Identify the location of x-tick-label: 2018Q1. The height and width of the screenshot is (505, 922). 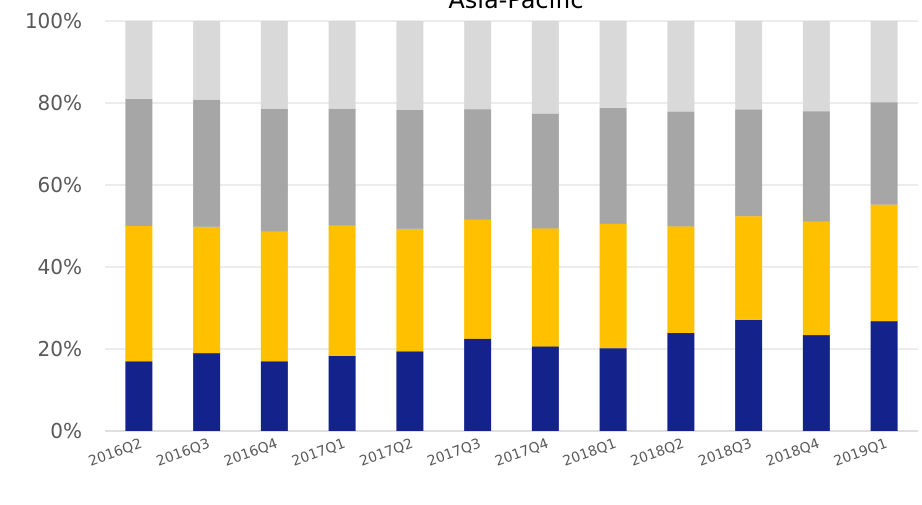
(590, 453).